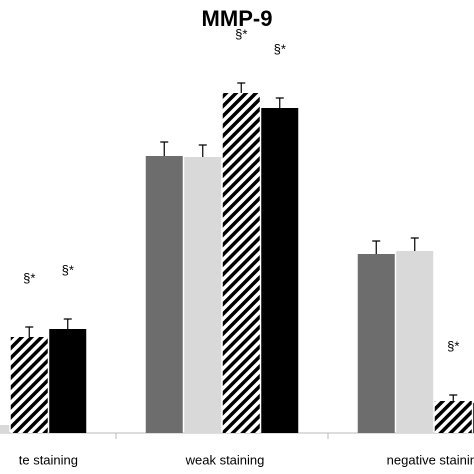 The image size is (474, 474). What do you see at coordinates (225, 459) in the screenshot?
I see `x-tick-label: weak staining` at bounding box center [225, 459].